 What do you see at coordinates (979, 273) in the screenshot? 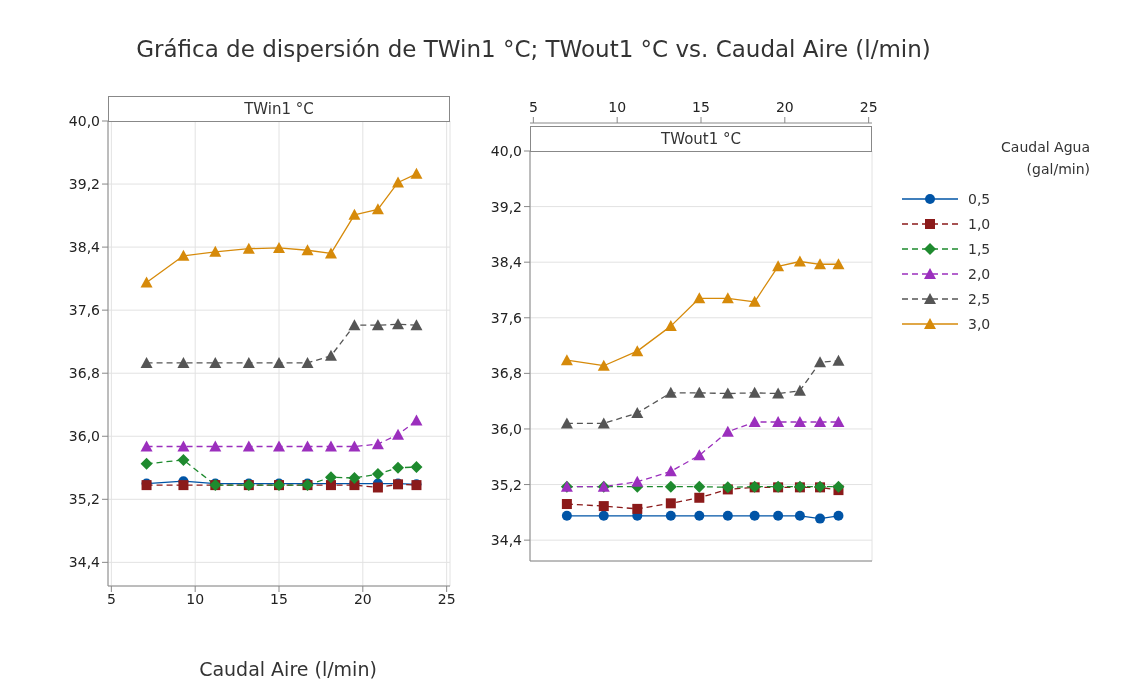
I see `legend-label: 2,0` at bounding box center [979, 273].